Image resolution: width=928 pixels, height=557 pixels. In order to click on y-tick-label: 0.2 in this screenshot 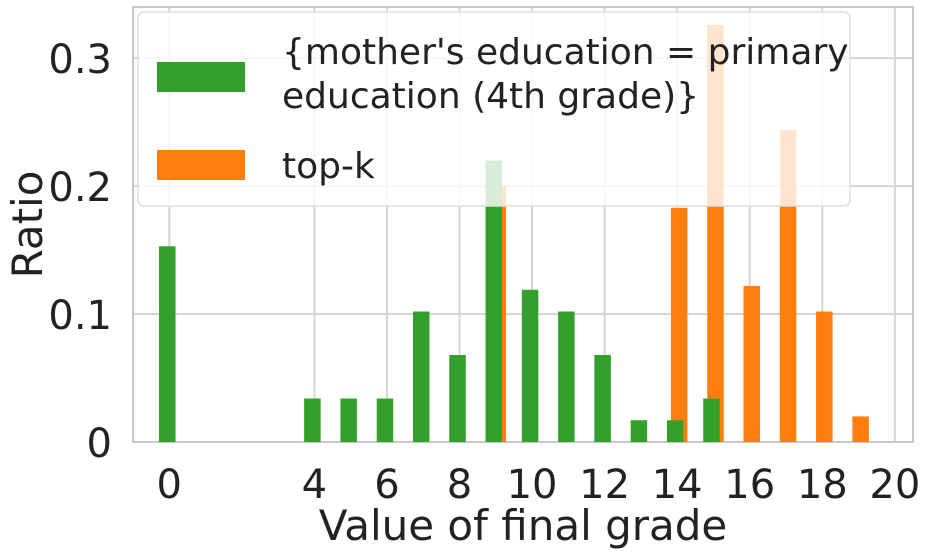, I will do `click(80, 188)`.